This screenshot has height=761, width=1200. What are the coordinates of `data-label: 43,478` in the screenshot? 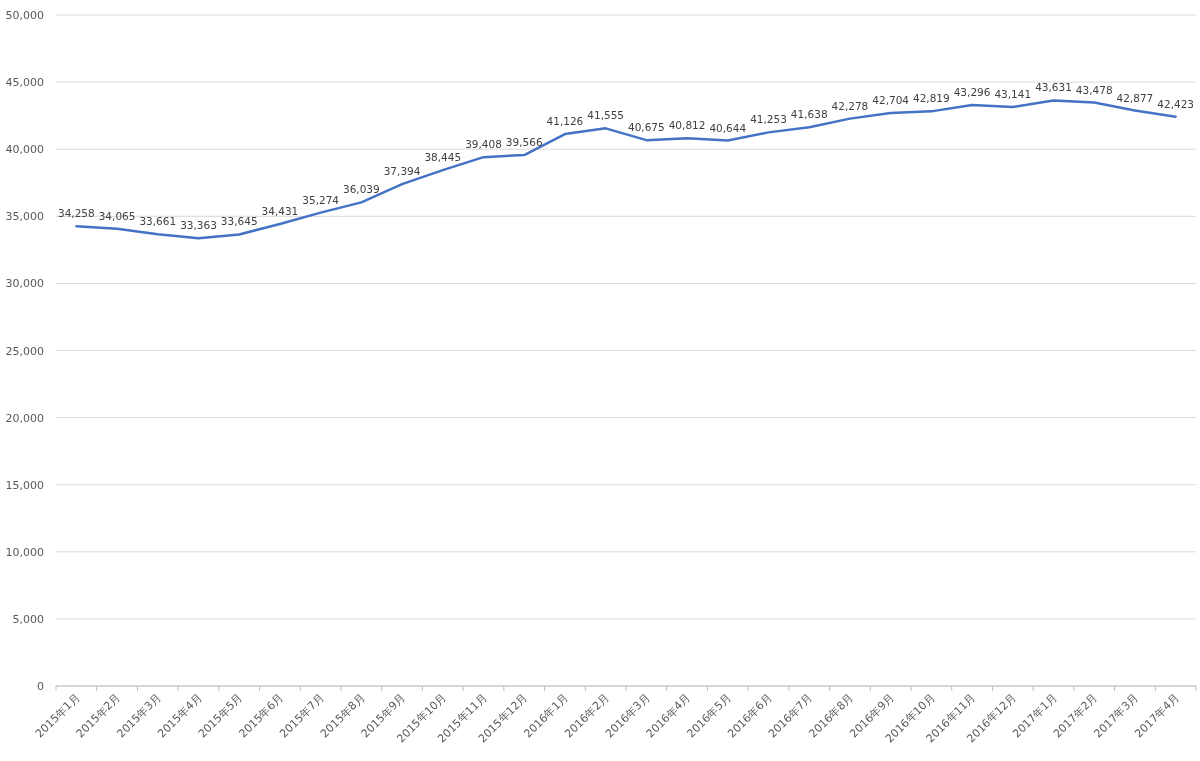 It's located at (1094, 89).